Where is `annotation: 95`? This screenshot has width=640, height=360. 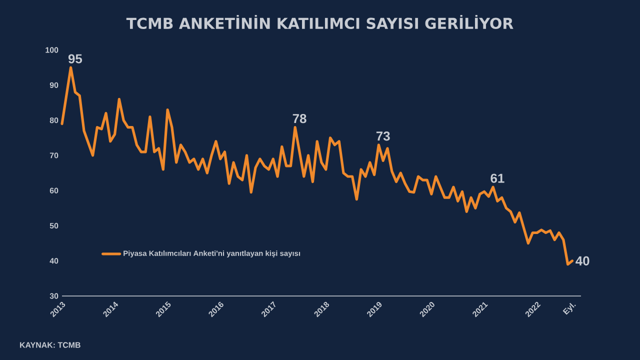
annotation: 95 is located at coordinates (75, 59).